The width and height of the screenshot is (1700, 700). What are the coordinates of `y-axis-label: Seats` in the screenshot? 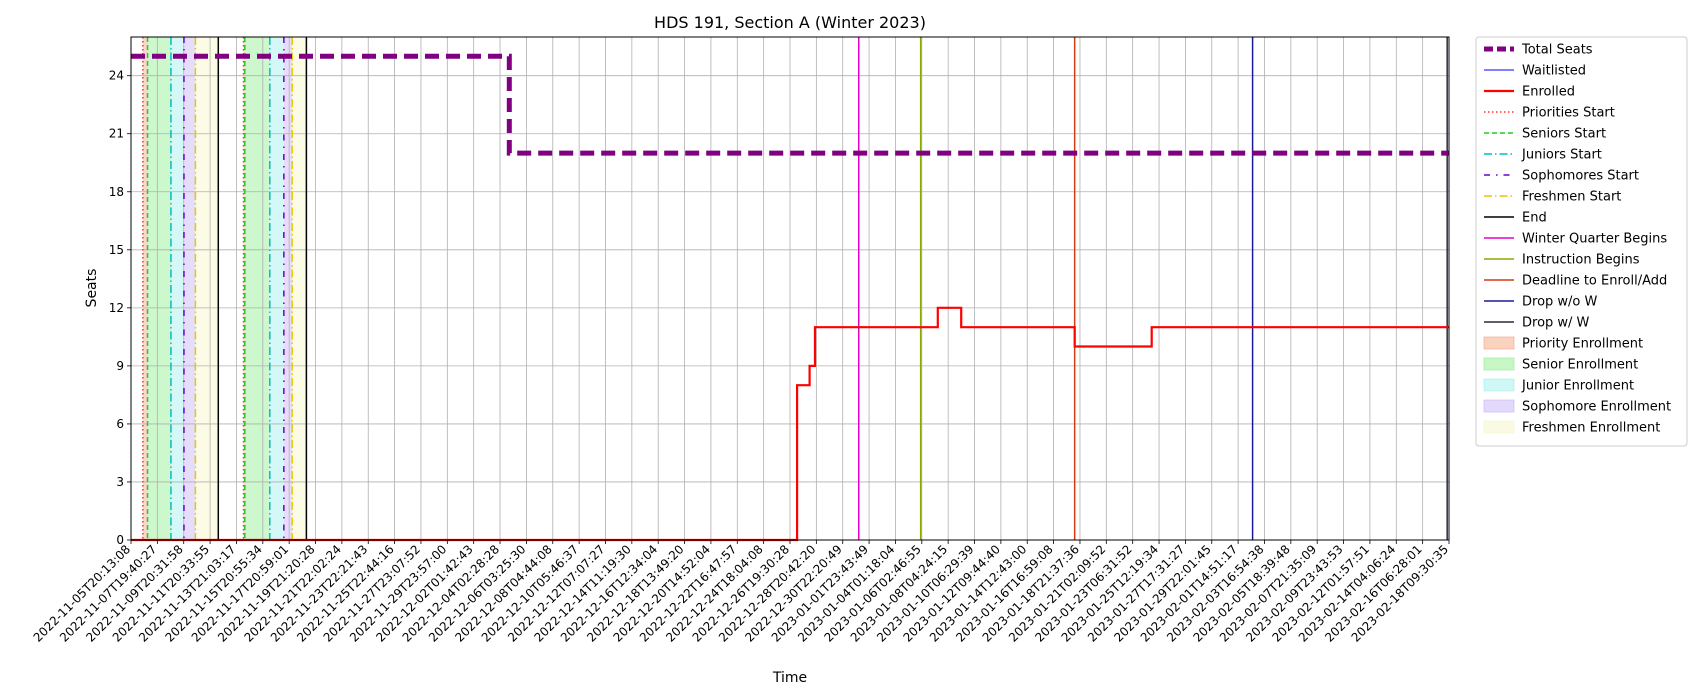 It's located at (92, 288).